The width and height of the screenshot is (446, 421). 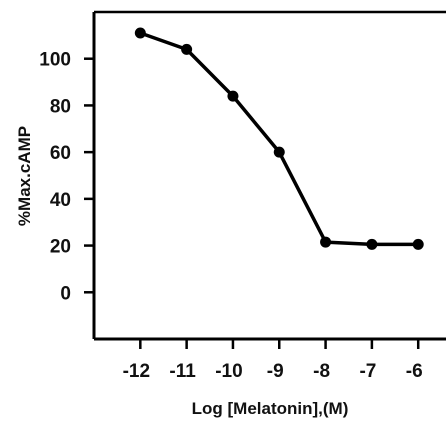 I want to click on x-tick-label: -6, so click(x=414, y=371).